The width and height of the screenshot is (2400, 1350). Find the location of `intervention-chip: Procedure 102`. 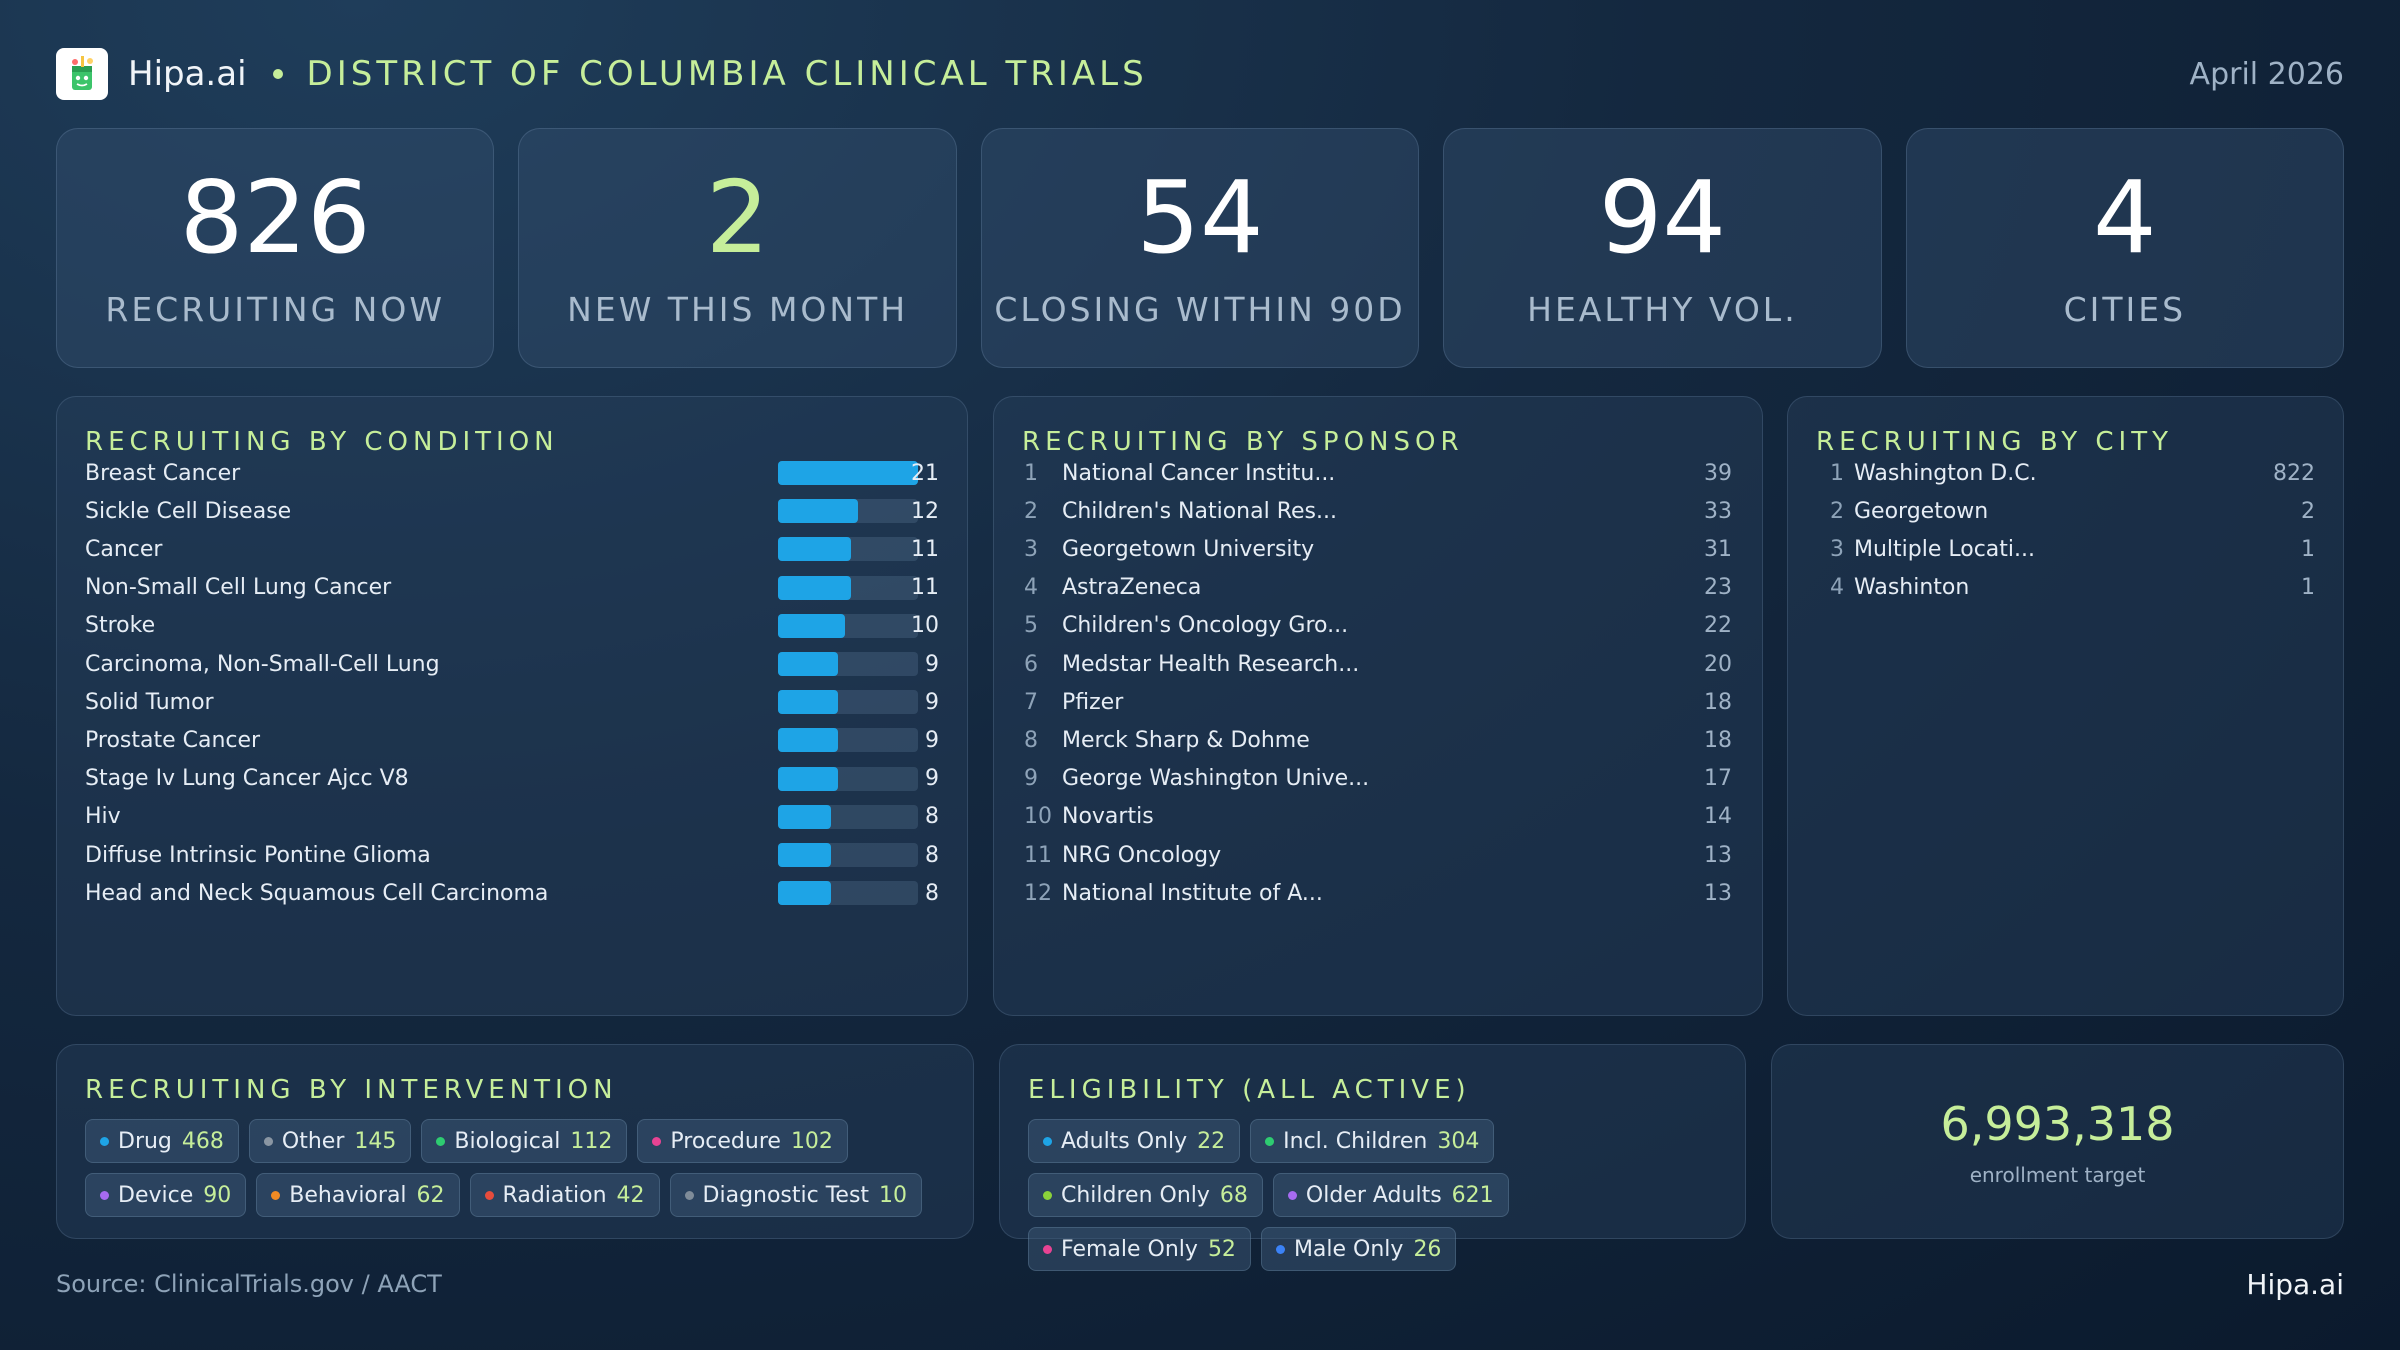

intervention-chip: Procedure 102 is located at coordinates (742, 1141).